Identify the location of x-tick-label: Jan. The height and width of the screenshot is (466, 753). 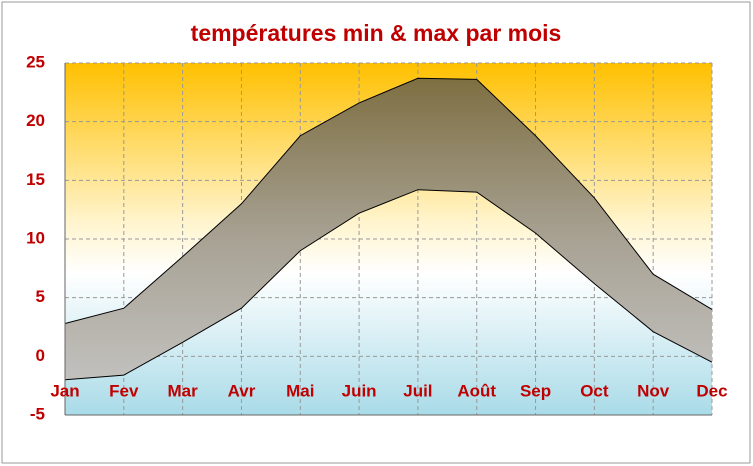
(64, 390).